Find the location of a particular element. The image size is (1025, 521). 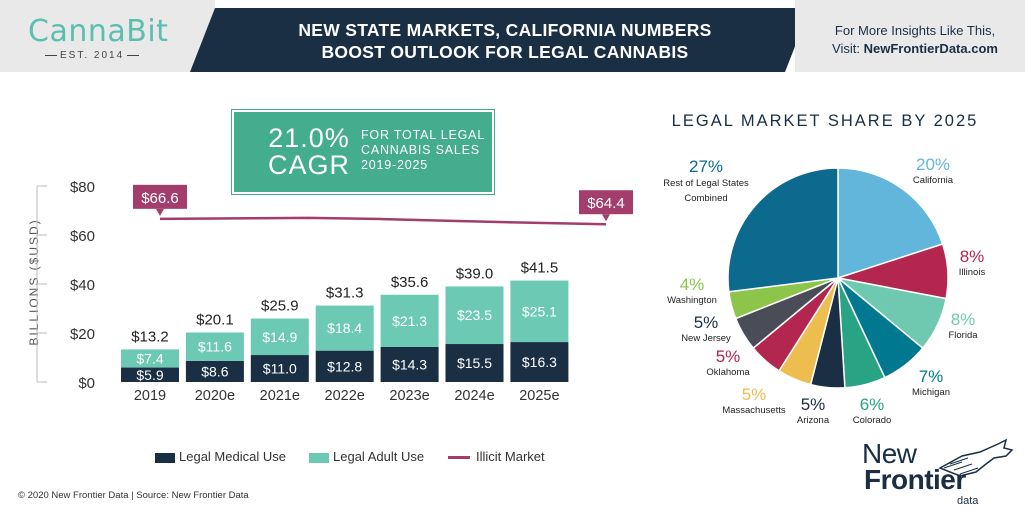

illicit-start-label: $66.6 is located at coordinates (160, 198).